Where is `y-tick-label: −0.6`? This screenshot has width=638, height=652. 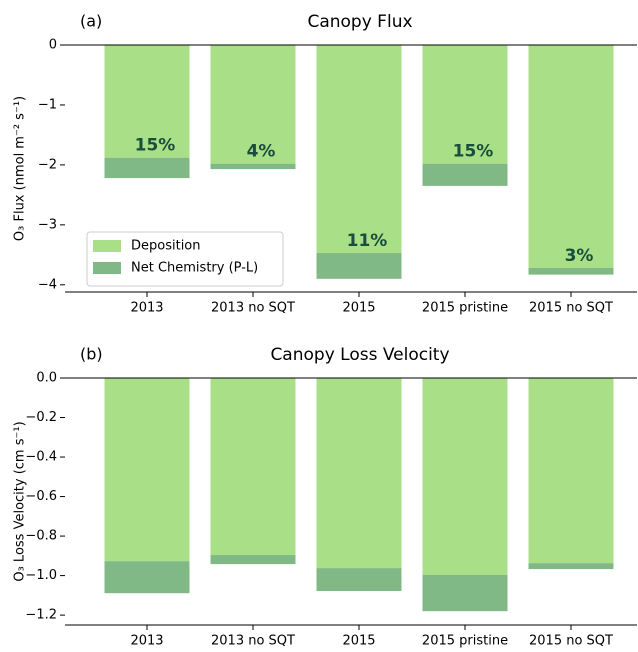
y-tick-label: −0.6 is located at coordinates (41, 496).